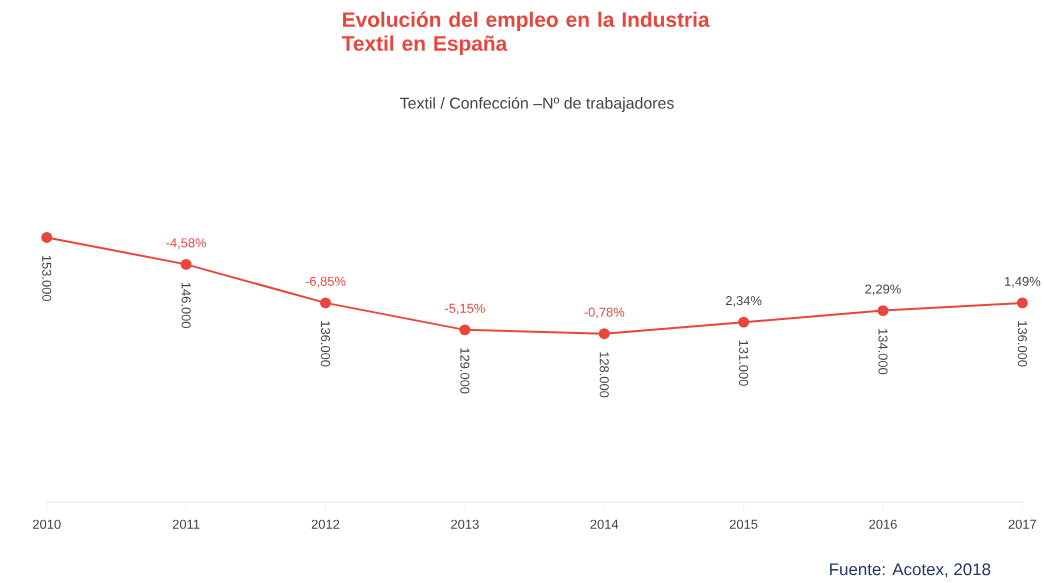 The height and width of the screenshot is (583, 1044). Describe the element at coordinates (604, 375) in the screenshot. I see `data-label: 128.000` at that location.